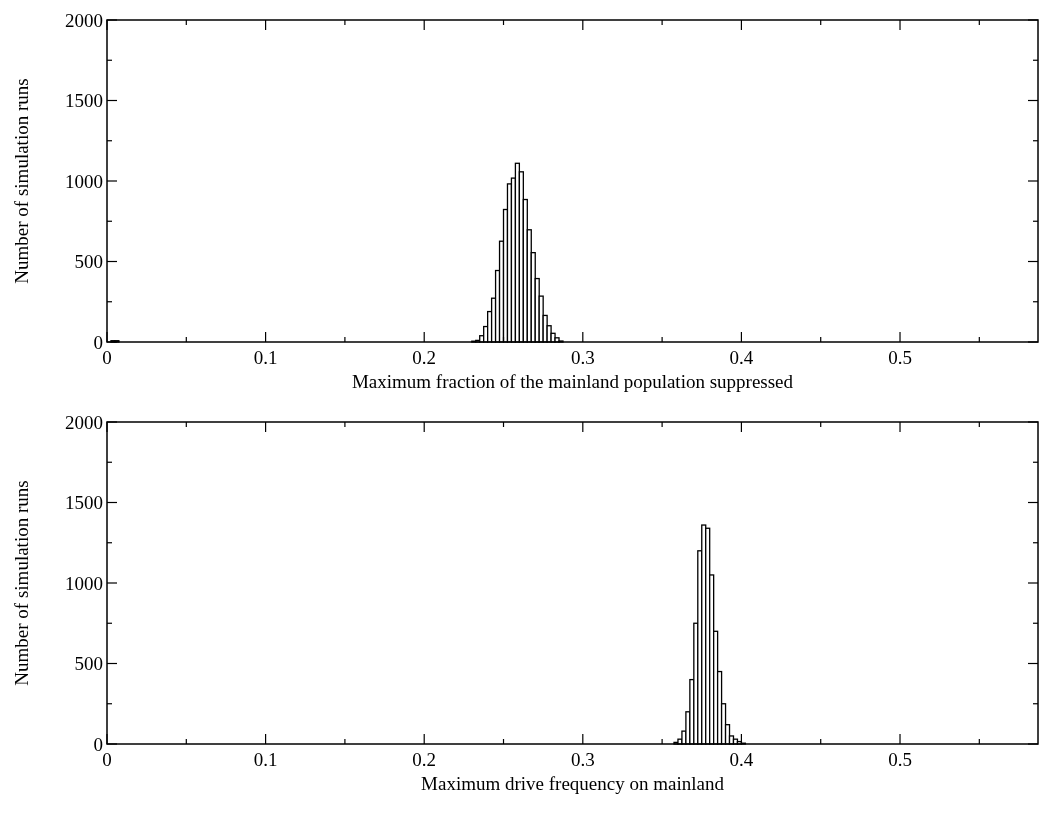 The image size is (1054, 824). What do you see at coordinates (572, 381) in the screenshot?
I see `x-axis-title: Maximum fraction of the mainland population suppressed` at bounding box center [572, 381].